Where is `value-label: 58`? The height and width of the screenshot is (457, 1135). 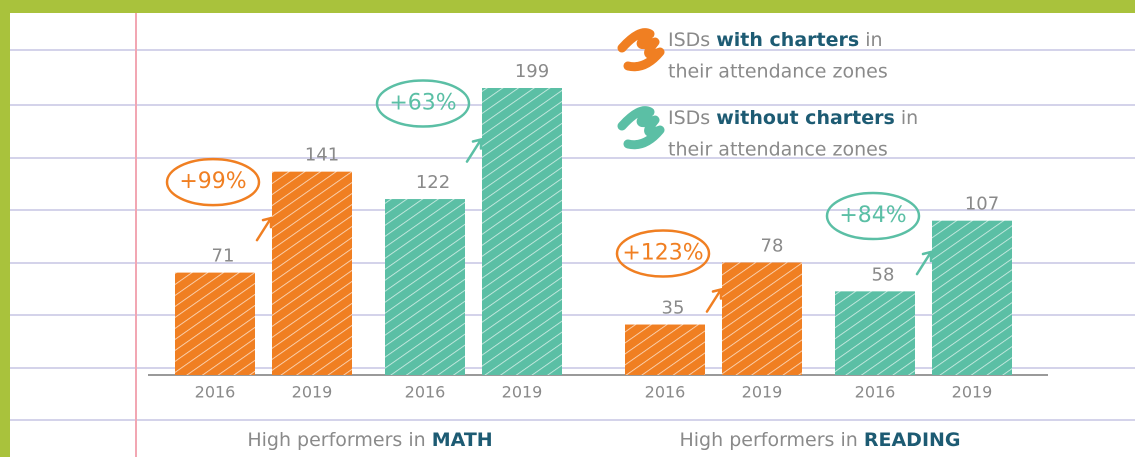
value-label: 58 is located at coordinates (883, 274).